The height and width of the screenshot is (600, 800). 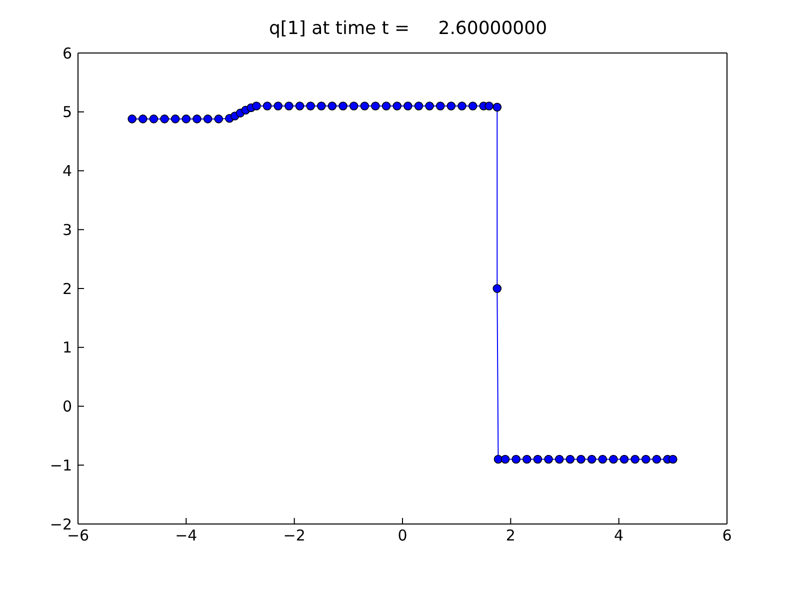 What do you see at coordinates (403, 535) in the screenshot?
I see `x-tick-label: 0` at bounding box center [403, 535].